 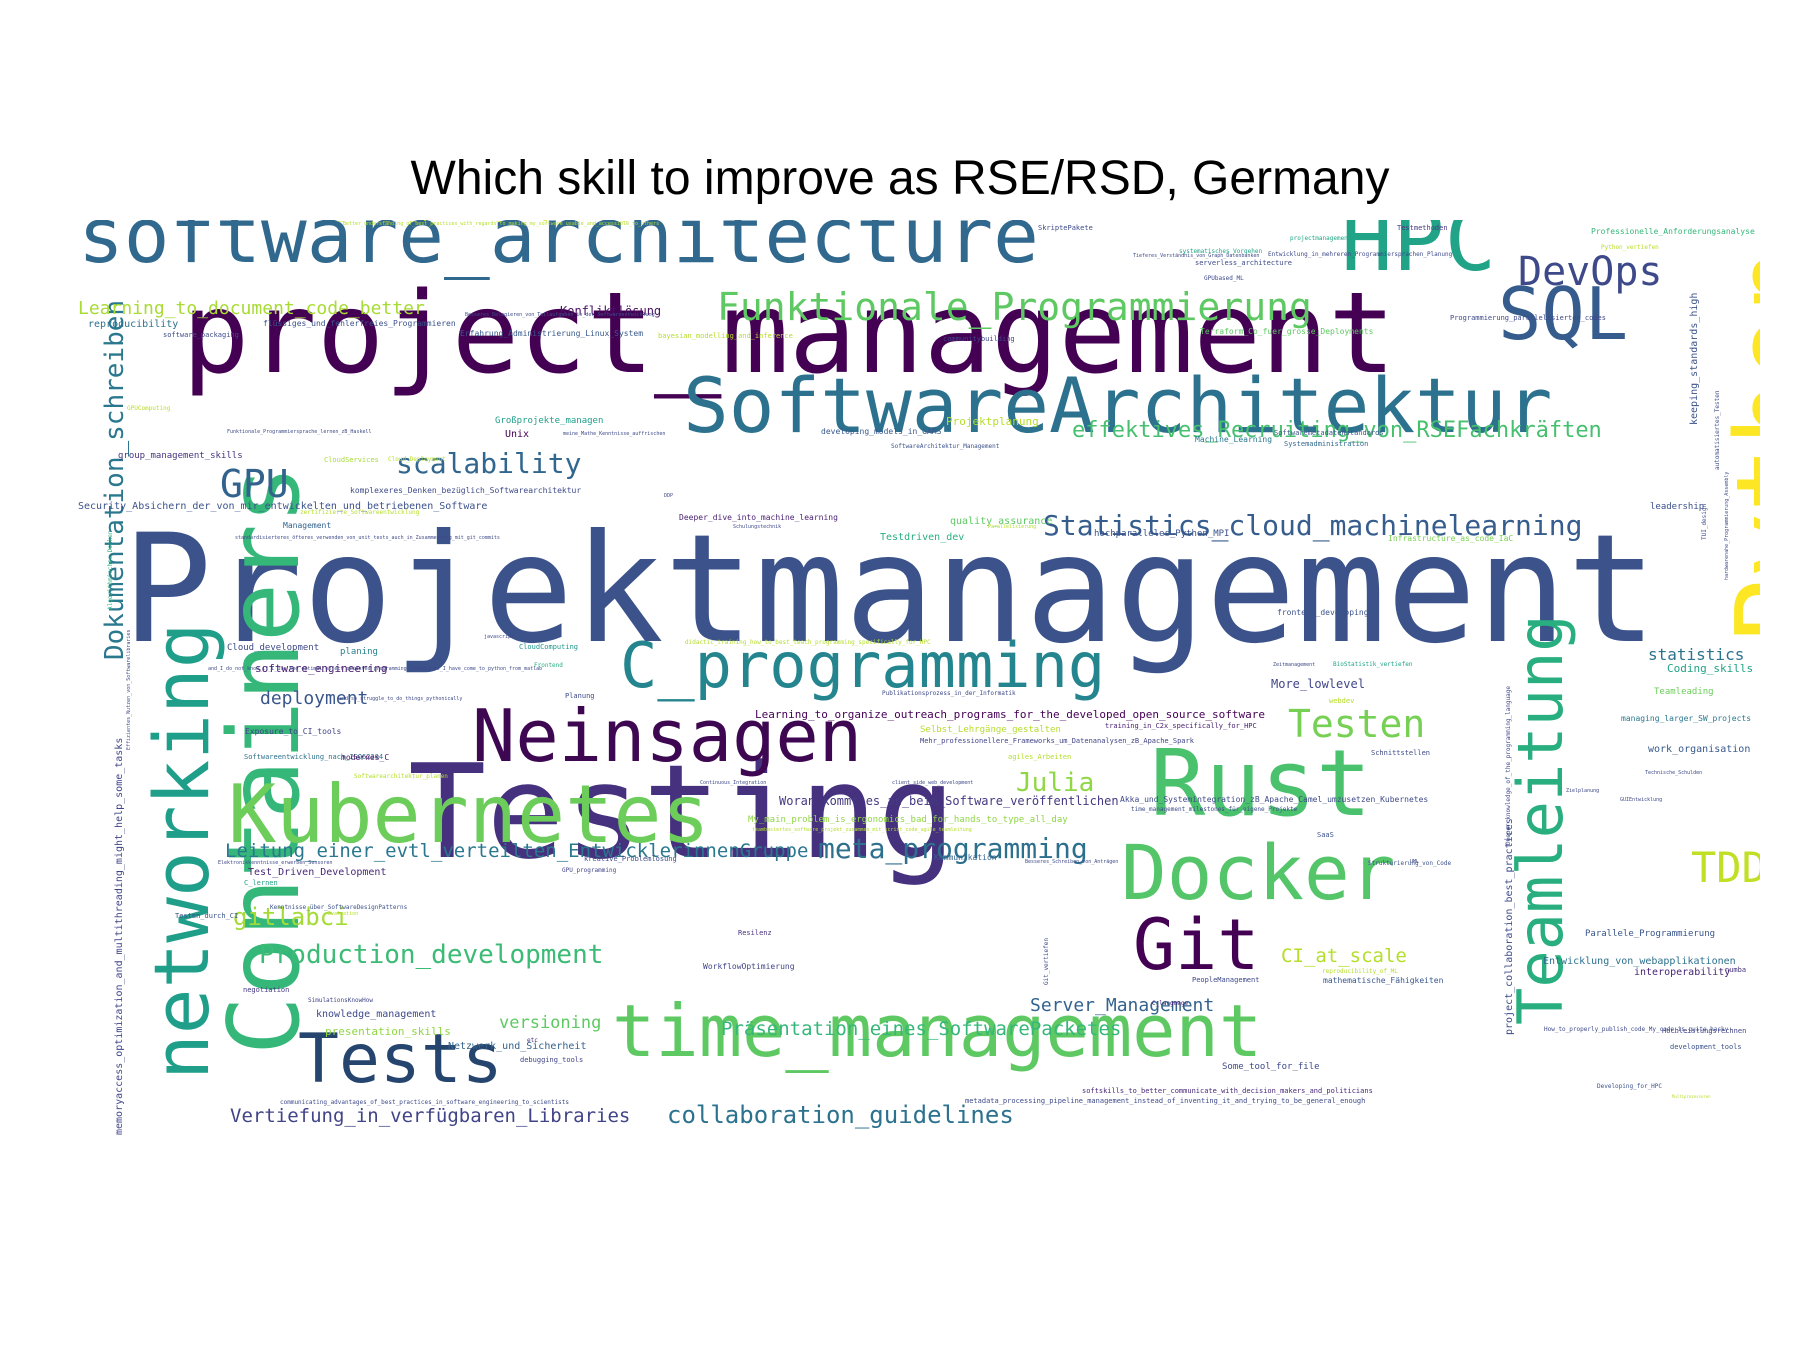 I want to click on word: projectmanagement, so click(x=1321, y=238).